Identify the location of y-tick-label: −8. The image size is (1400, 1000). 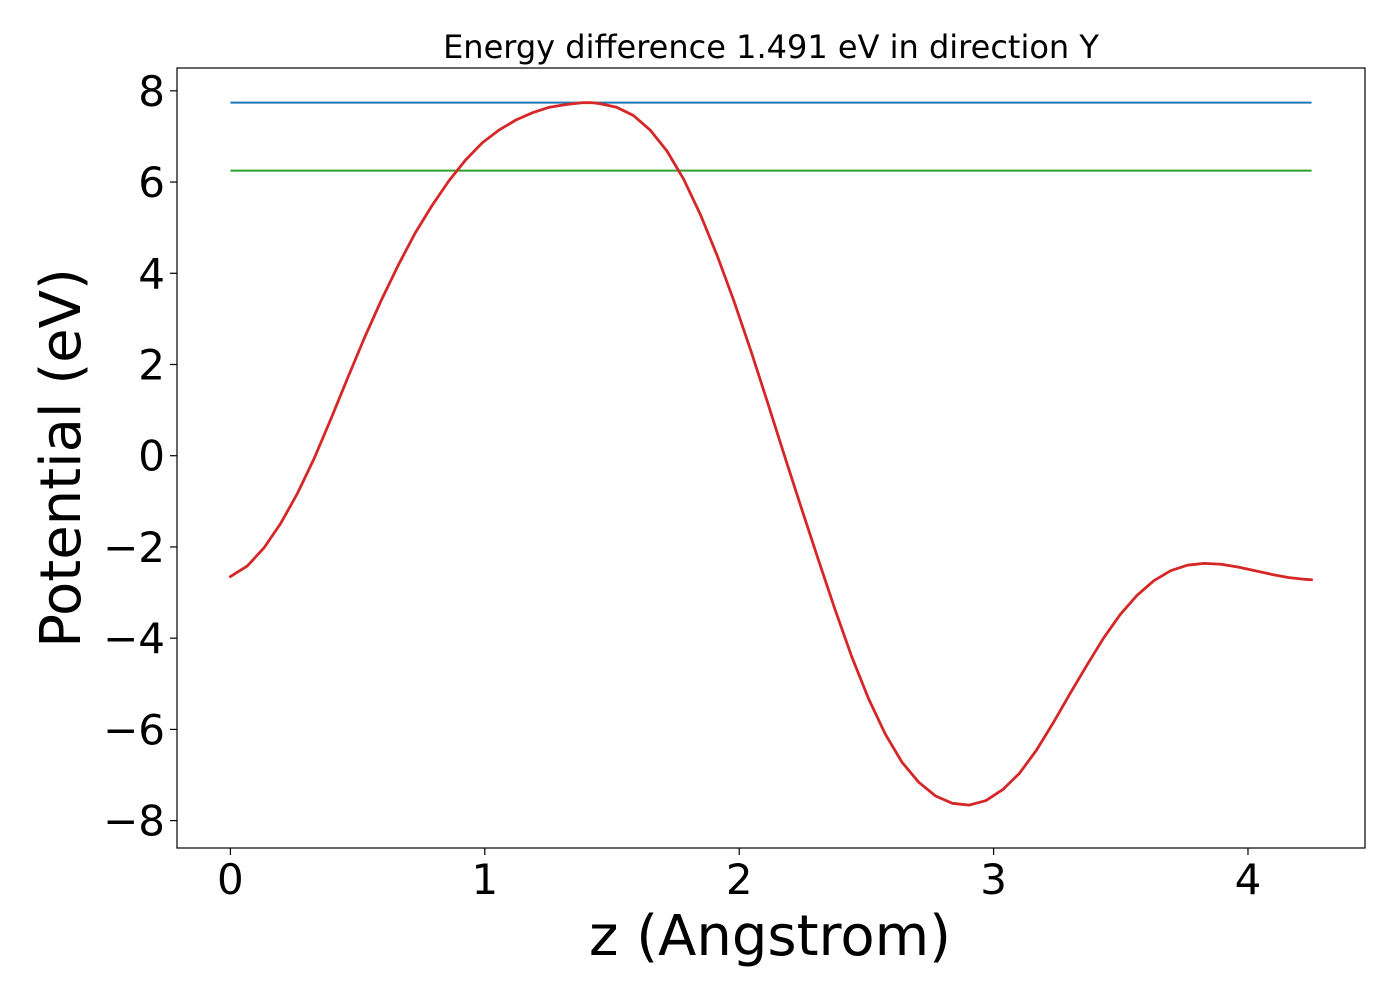
(134, 821).